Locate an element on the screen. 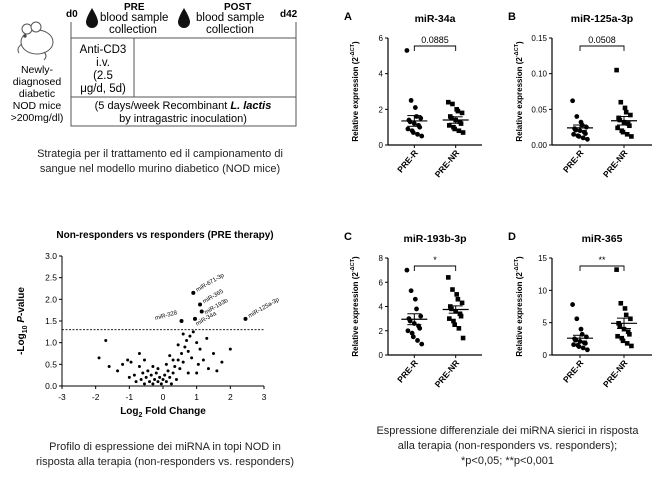 The width and height of the screenshot is (666, 486). mouse-label-1: Newly- is located at coordinates (37, 70).